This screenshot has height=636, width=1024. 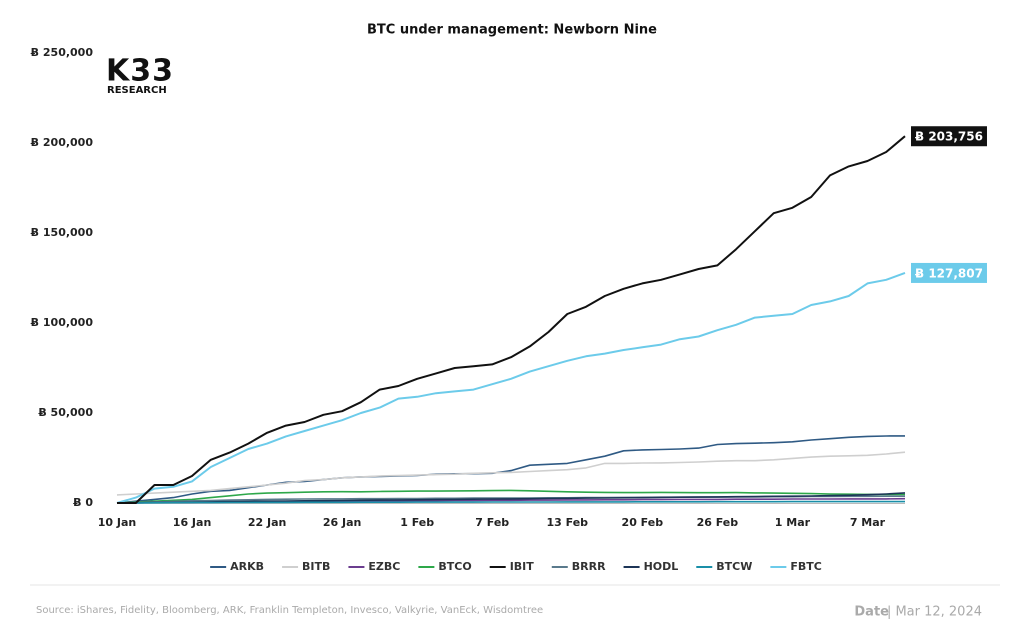 What do you see at coordinates (342, 522) in the screenshot?
I see `x-tick-label: 26 Jan` at bounding box center [342, 522].